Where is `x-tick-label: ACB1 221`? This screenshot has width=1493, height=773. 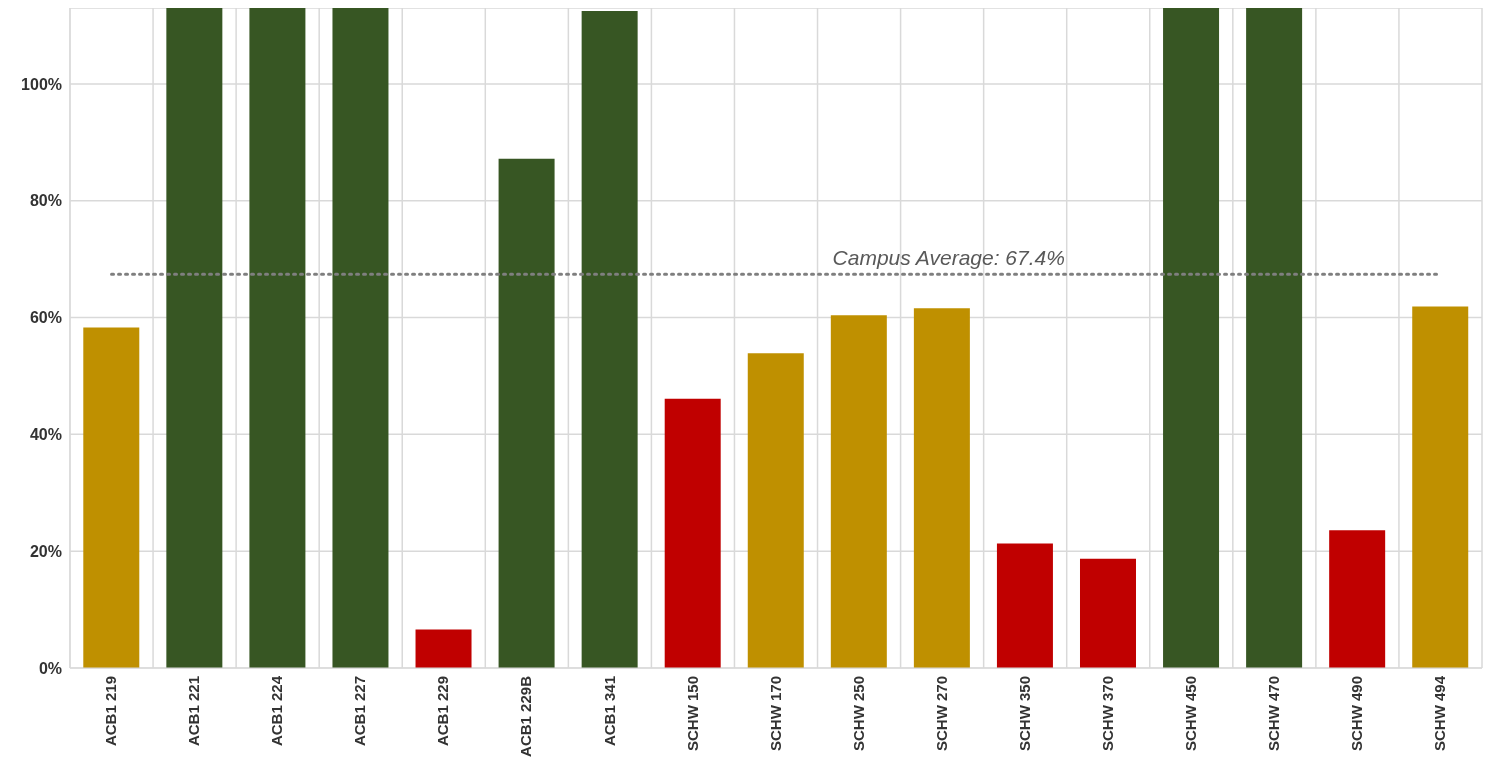 x-tick-label: ACB1 221 is located at coordinates (194, 711).